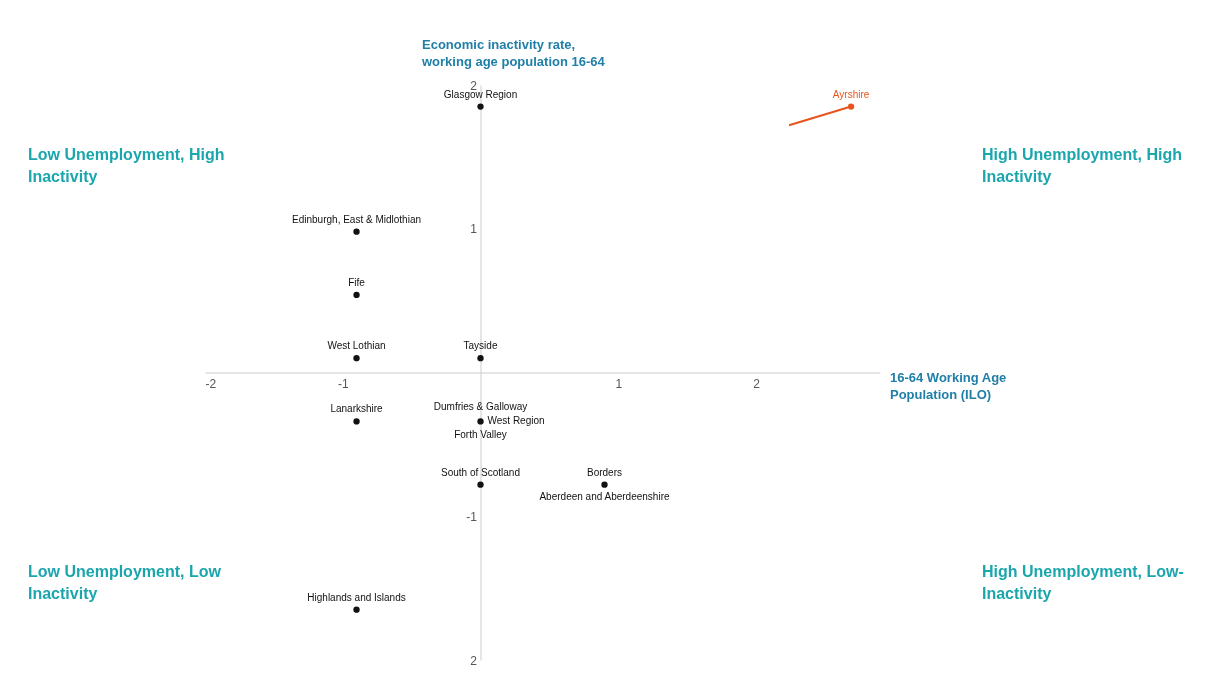 This screenshot has height=679, width=1211. Describe the element at coordinates (480, 346) in the screenshot. I see `annotation: Tayside` at that location.